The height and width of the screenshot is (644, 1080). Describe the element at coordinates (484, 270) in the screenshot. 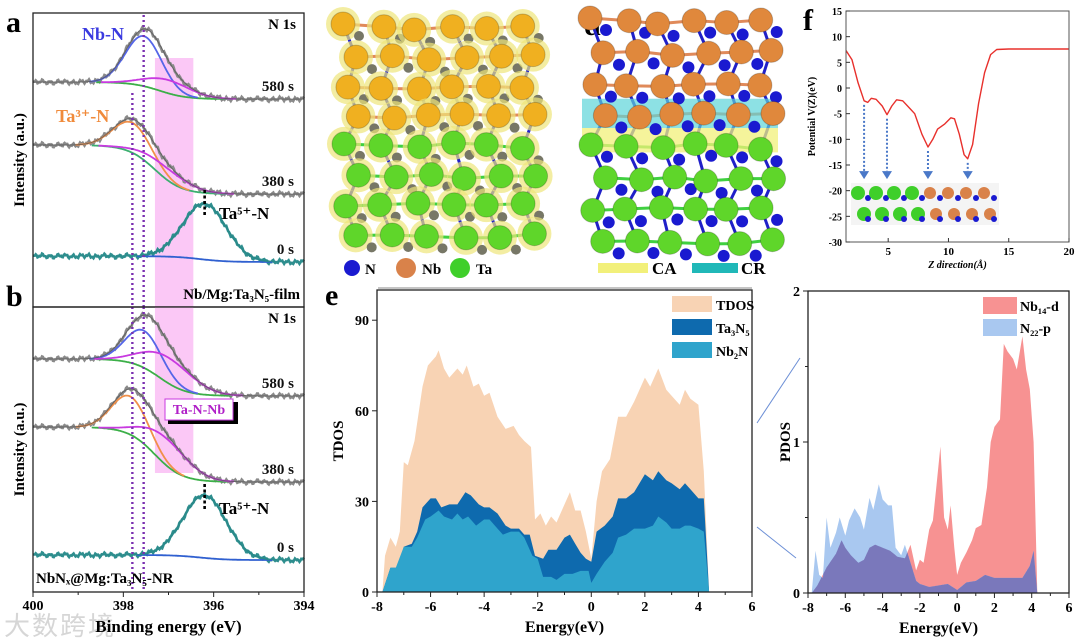

I see `legend-label: Ta` at that location.